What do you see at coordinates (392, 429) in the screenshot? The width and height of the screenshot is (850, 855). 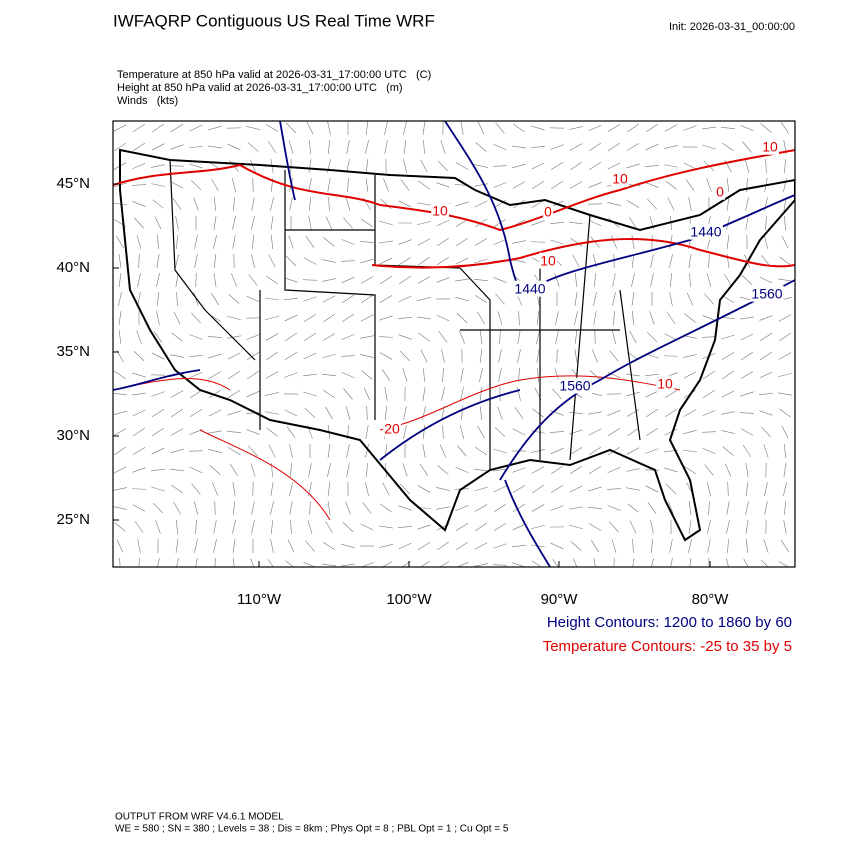 I see `contour-label: 20` at bounding box center [392, 429].